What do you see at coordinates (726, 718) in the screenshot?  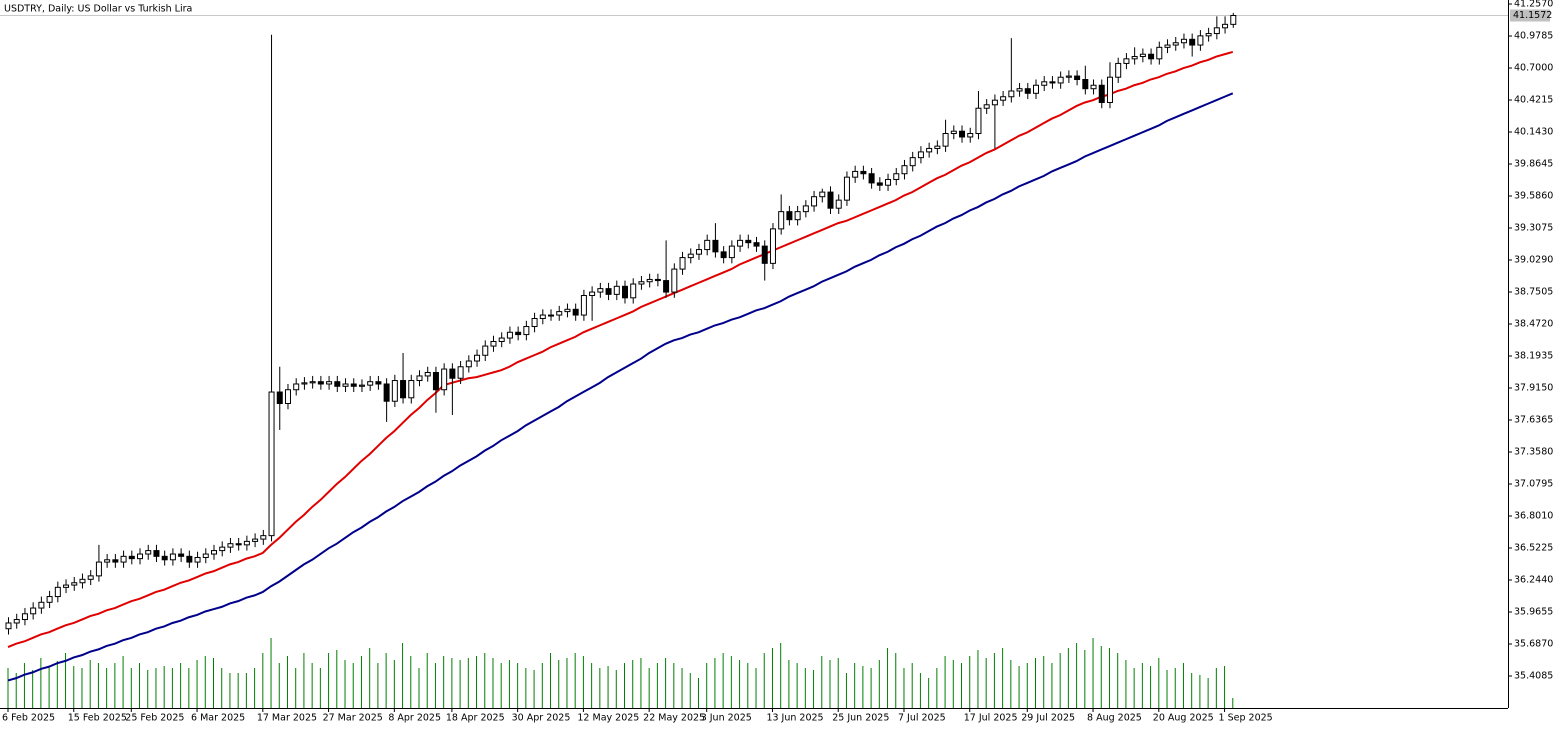 I see `x-tick-label: 3 Jun 2025` at bounding box center [726, 718].